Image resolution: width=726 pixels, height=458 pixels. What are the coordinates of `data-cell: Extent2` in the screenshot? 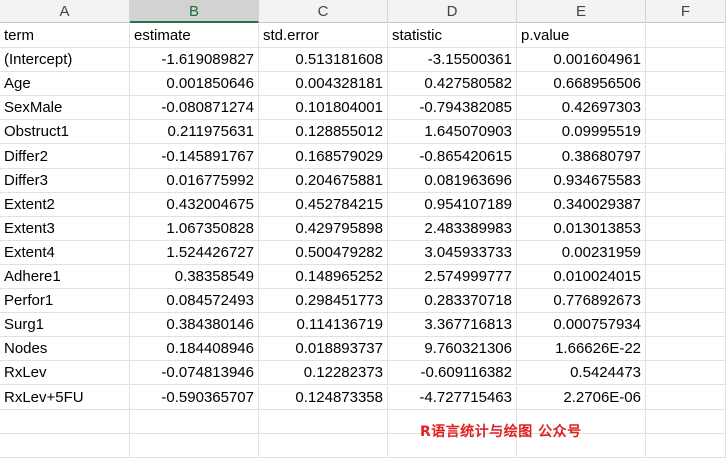 It's located at (65, 204).